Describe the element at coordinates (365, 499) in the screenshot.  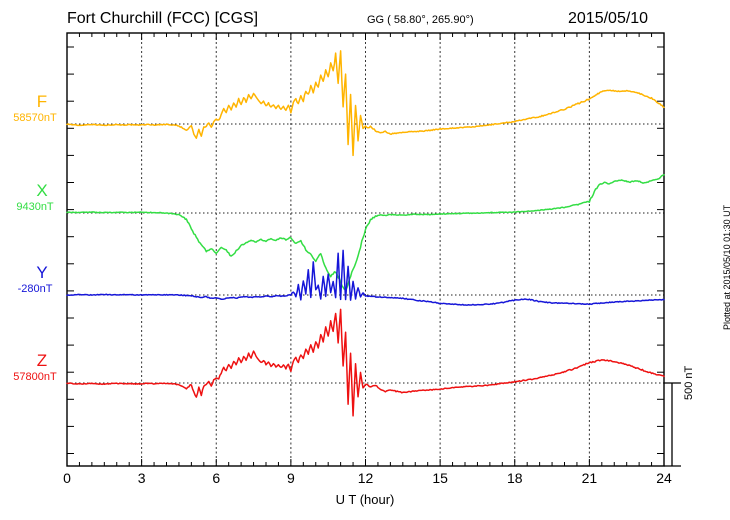
I see `x-axis-title: U T (hour)` at that location.